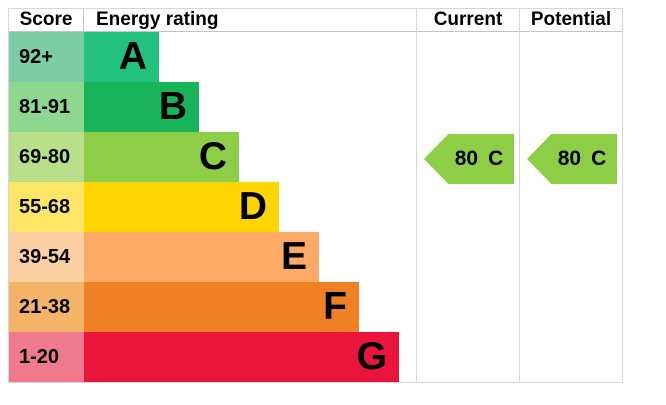 This screenshot has height=405, width=666. Describe the element at coordinates (252, 206) in the screenshot. I see `band-letter-d: D` at that location.